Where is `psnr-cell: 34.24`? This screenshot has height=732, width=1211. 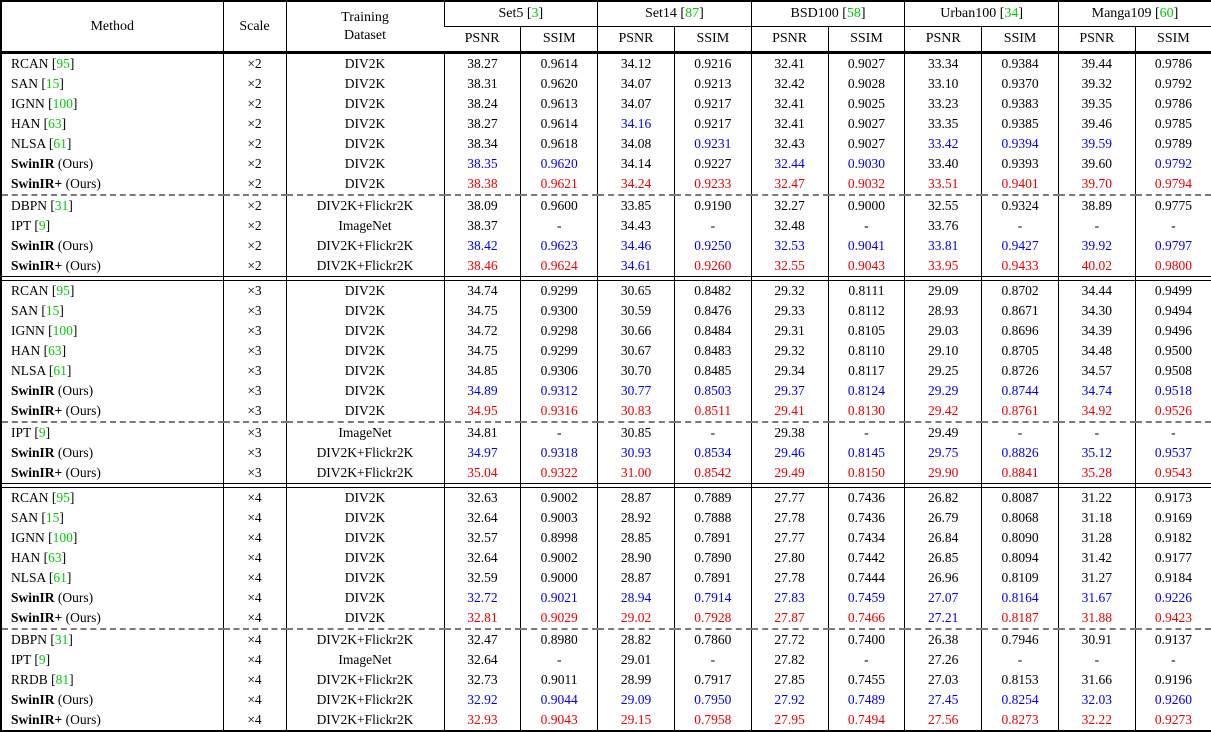 psnr-cell: 34.24 is located at coordinates (636, 184).